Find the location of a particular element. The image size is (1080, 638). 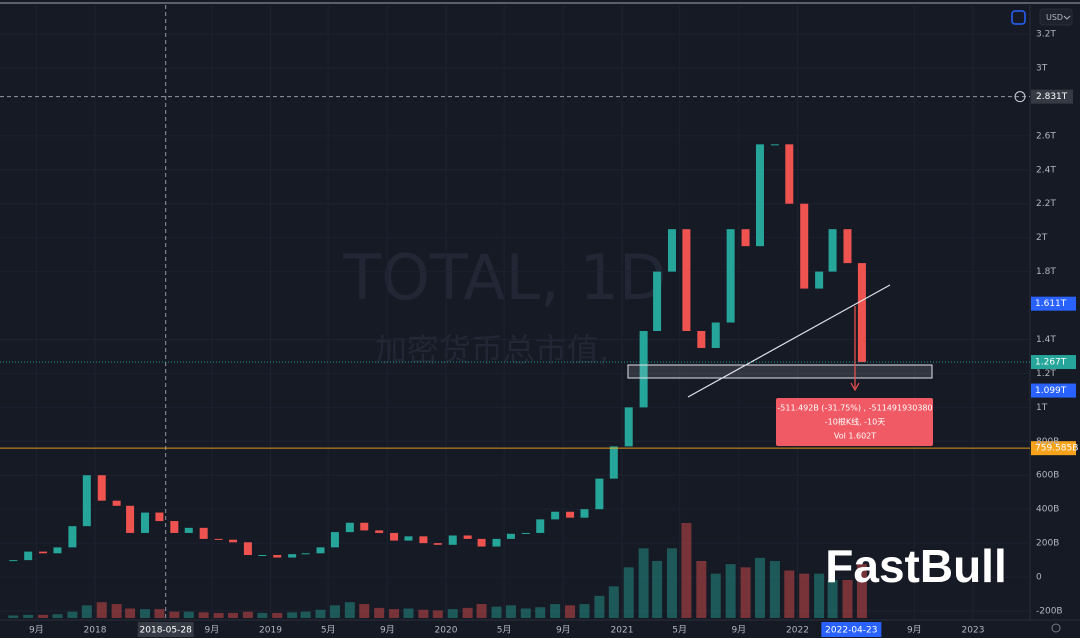

crosshair-date-label: 2018-05-28 is located at coordinates (166, 631).